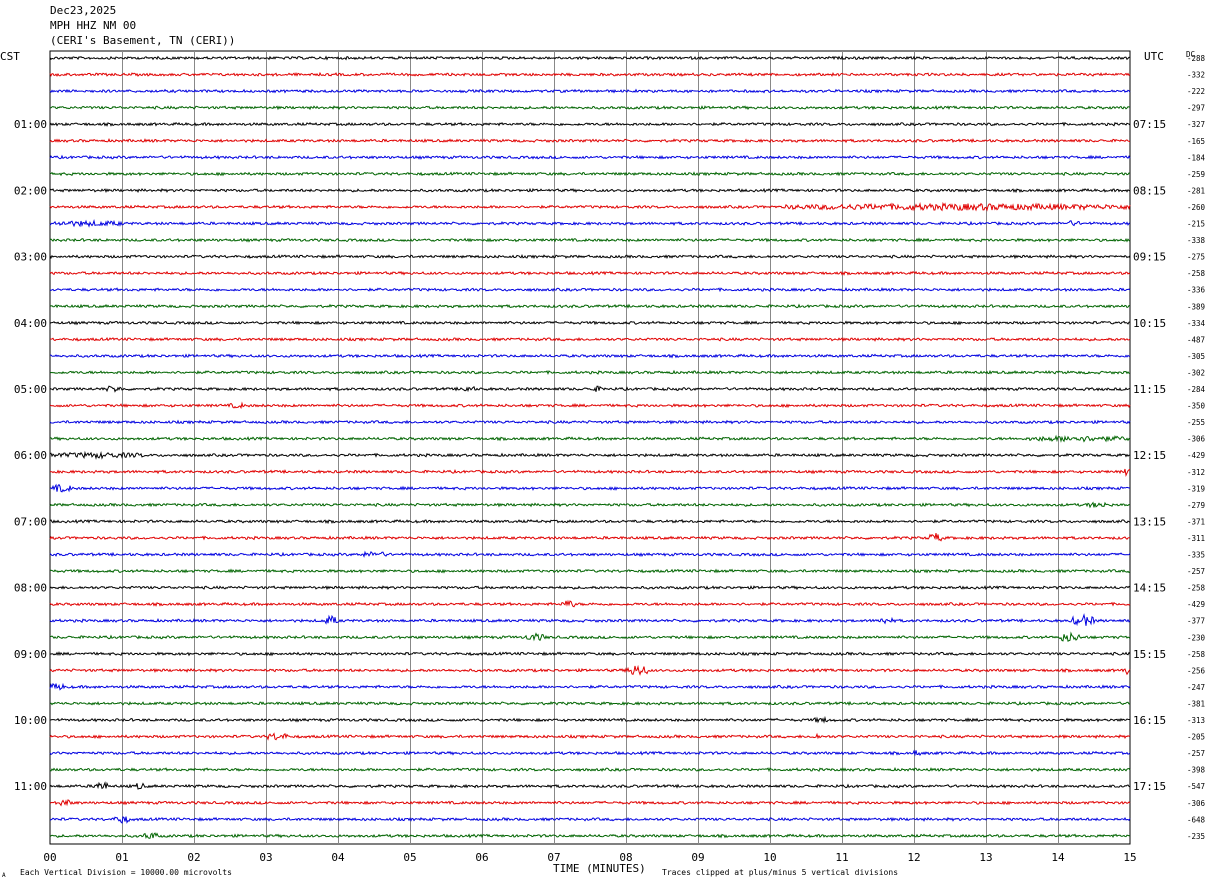 This screenshot has height=886, width=1210. I want to click on dc-offset-label: -256, so click(1196, 670).